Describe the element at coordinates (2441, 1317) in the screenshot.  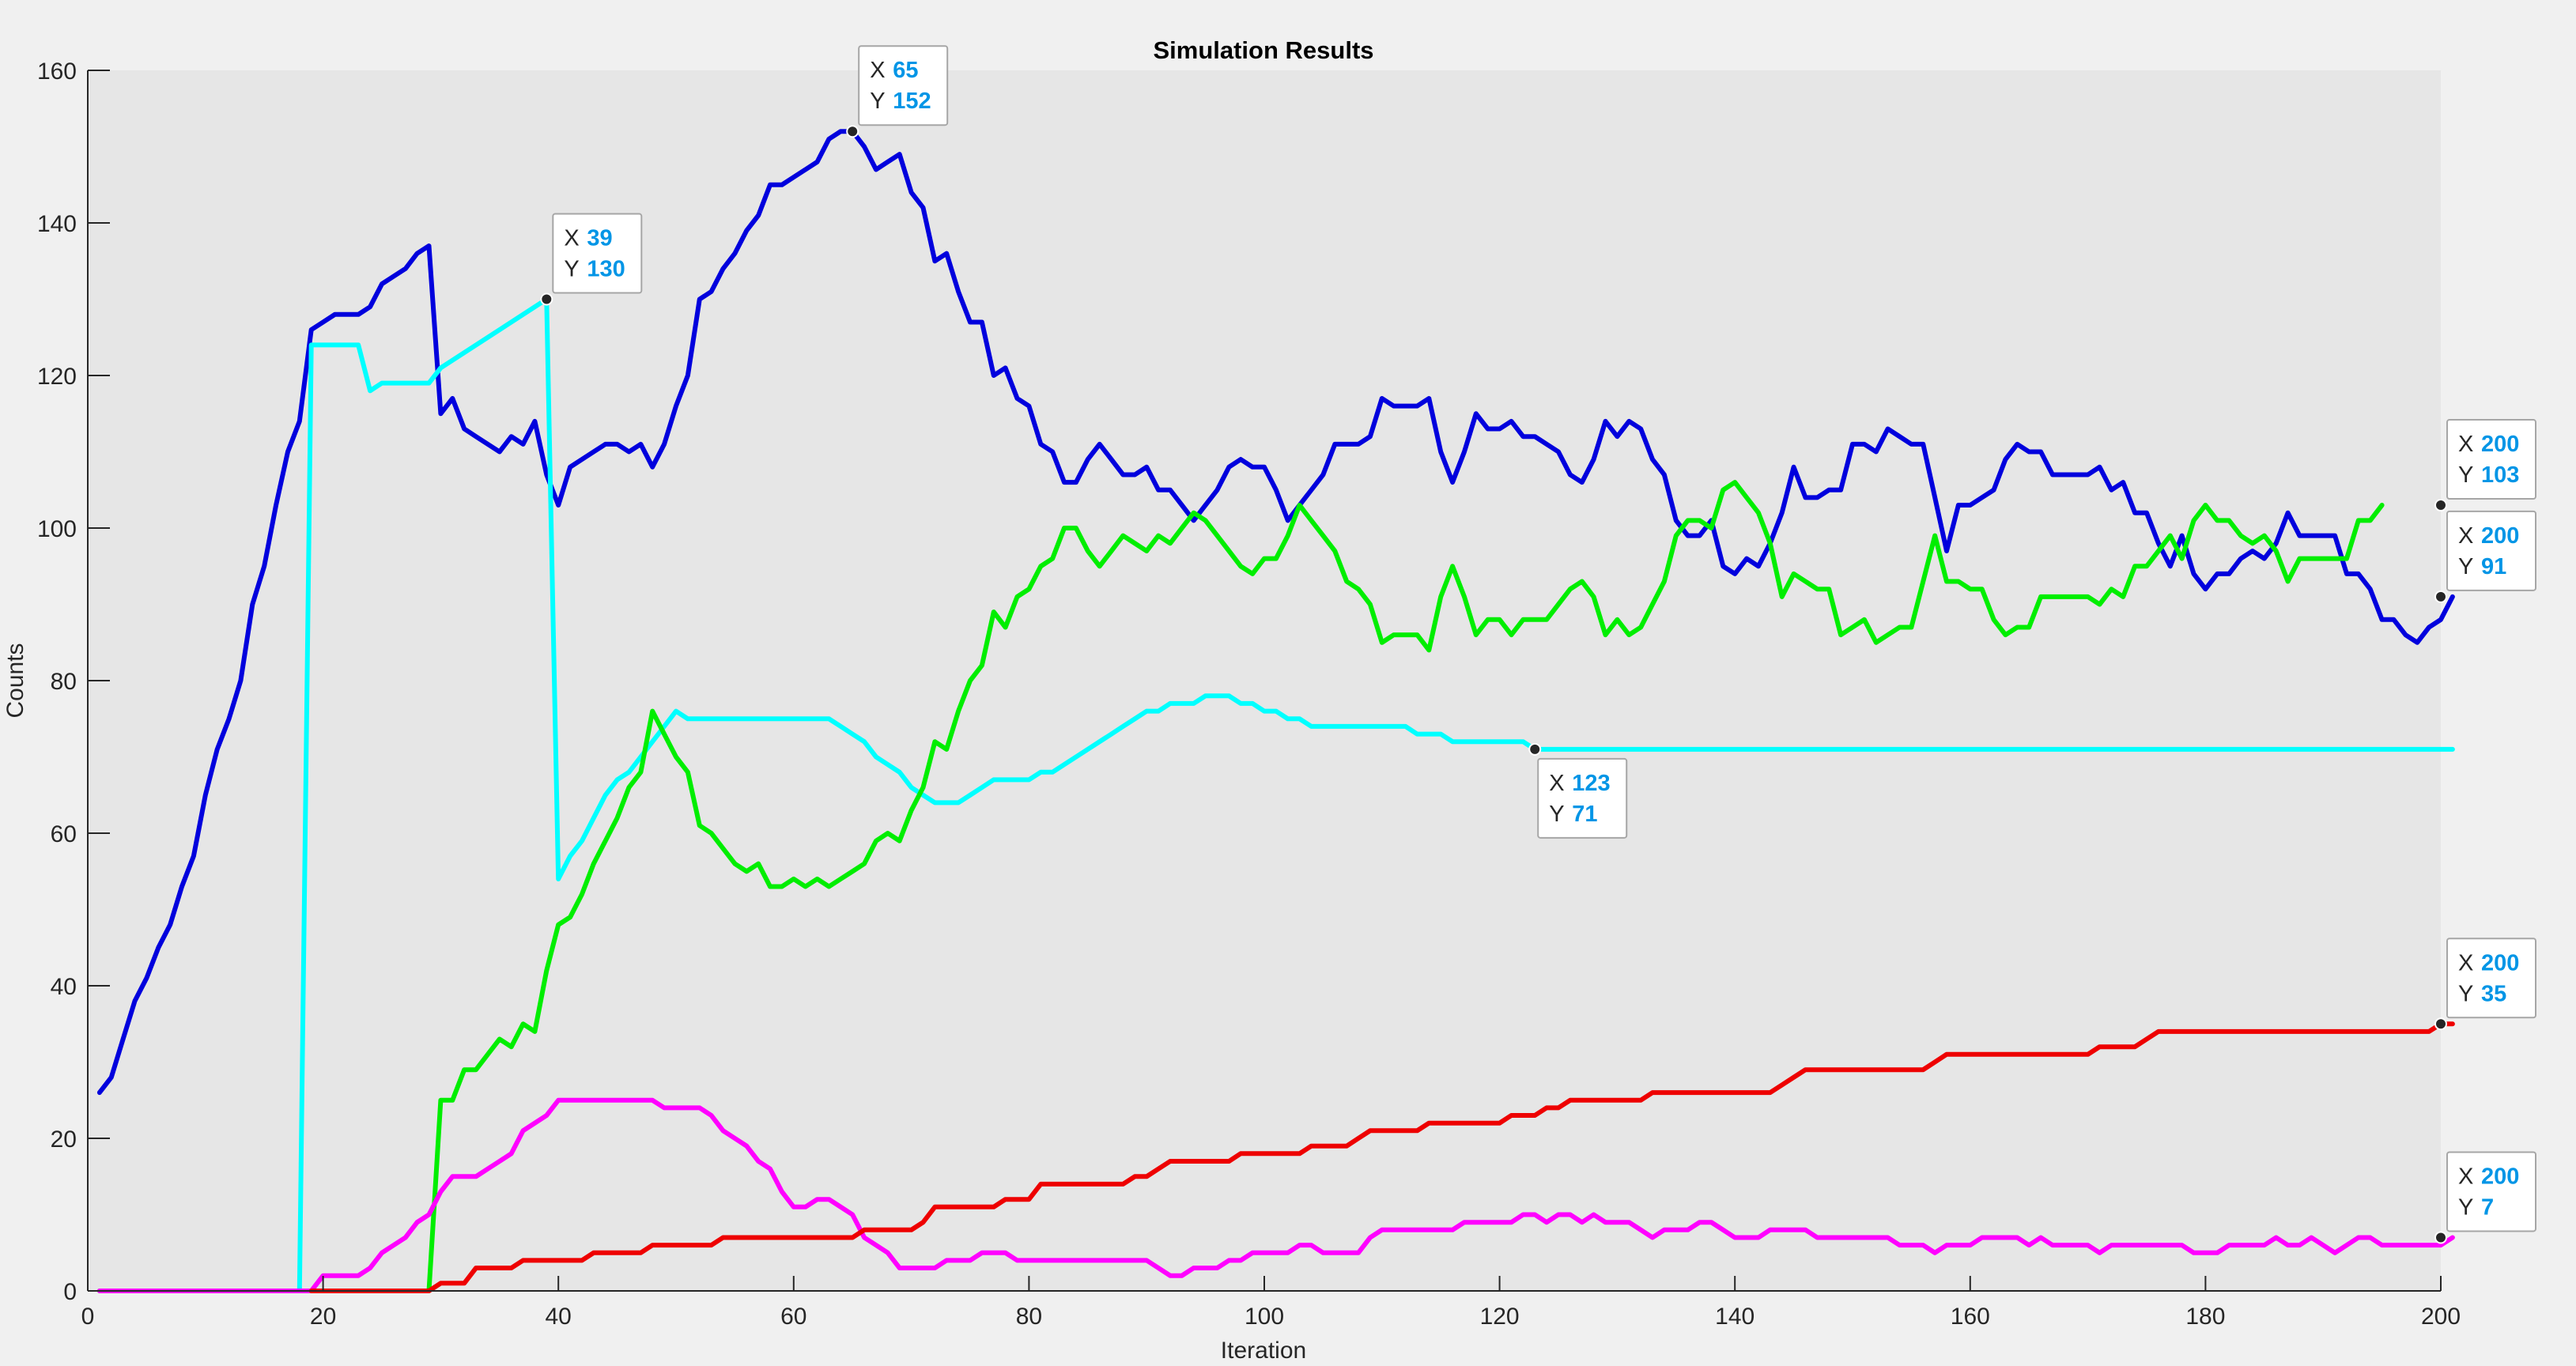
I see `x-tick-label: 200` at that location.